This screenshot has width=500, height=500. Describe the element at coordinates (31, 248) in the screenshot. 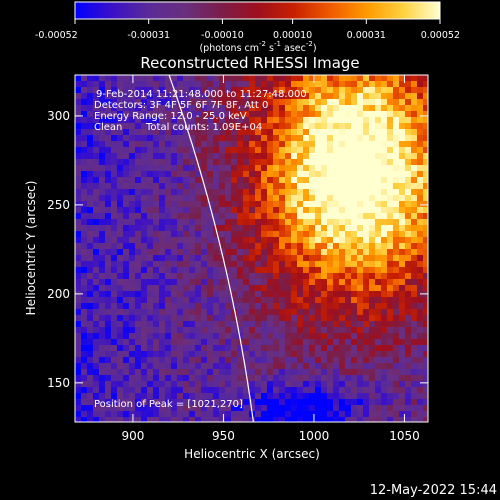

I see `y-axis-label: Heliocentric Y (arcsec)` at that location.